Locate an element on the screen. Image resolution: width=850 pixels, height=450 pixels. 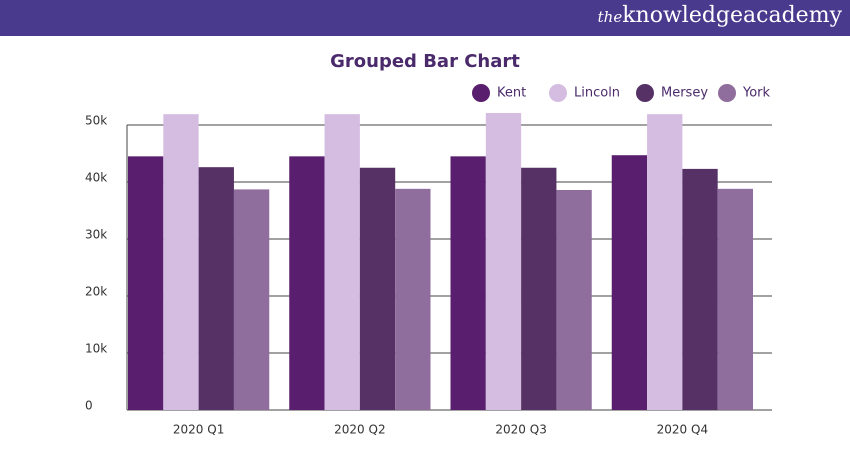
x-tick-label: 2020 Q3 is located at coordinates (520, 430).